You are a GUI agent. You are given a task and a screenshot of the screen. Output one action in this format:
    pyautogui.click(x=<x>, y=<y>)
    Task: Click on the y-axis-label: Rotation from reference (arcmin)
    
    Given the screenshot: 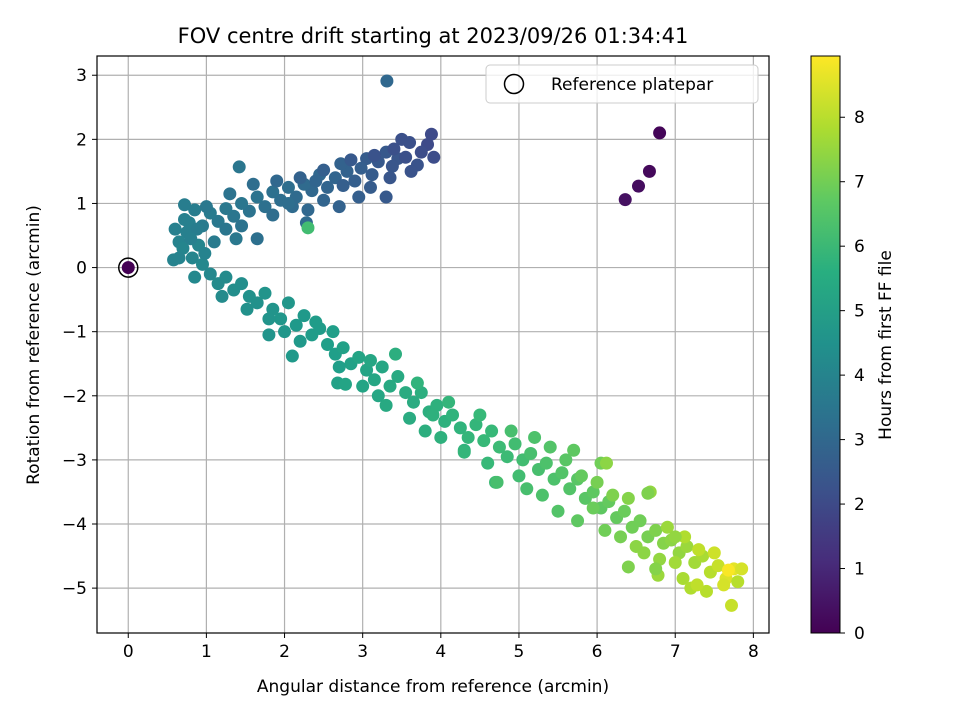 What is the action you would take?
    pyautogui.click(x=34, y=345)
    